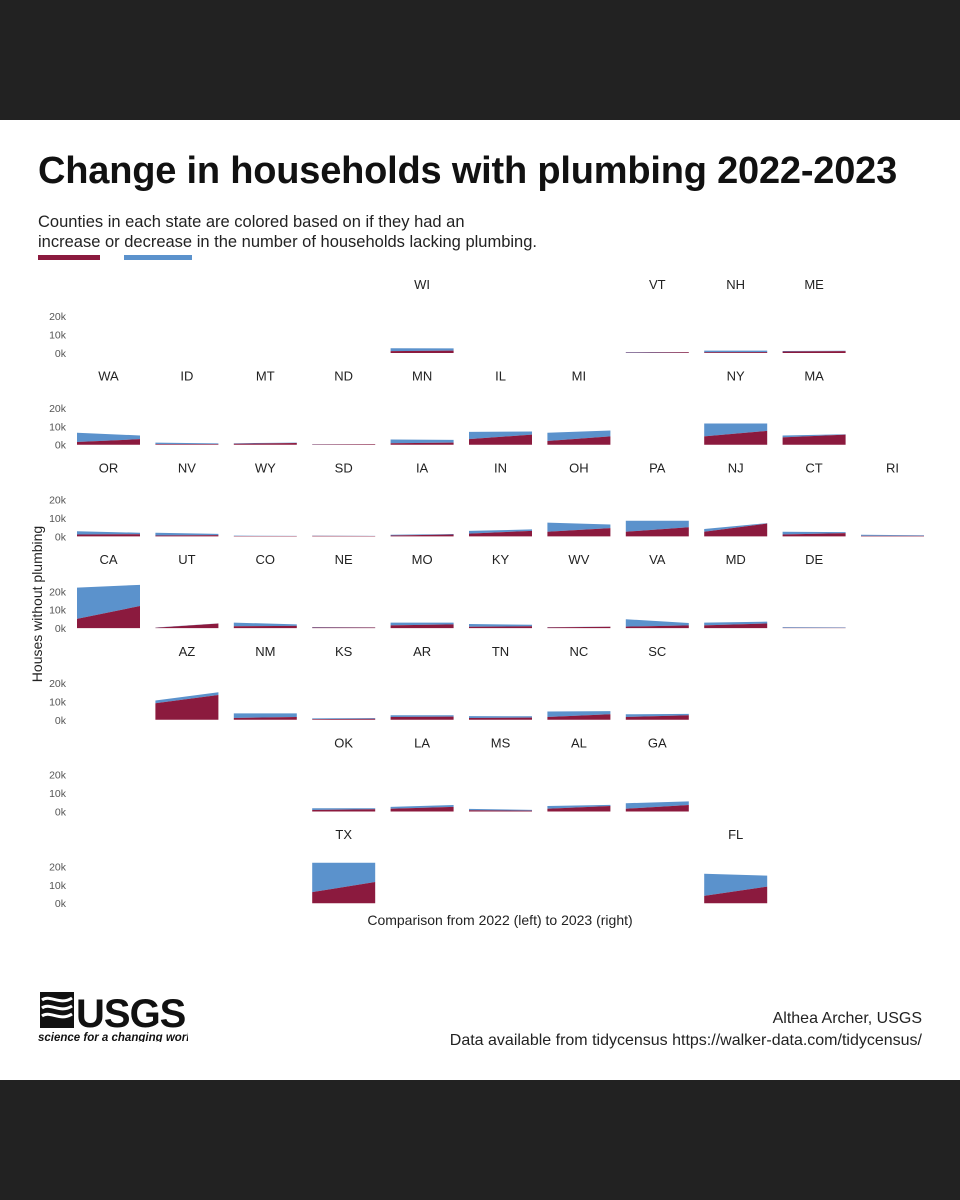  Describe the element at coordinates (108, 533) in the screenshot. I see `area-decrease-or` at that location.